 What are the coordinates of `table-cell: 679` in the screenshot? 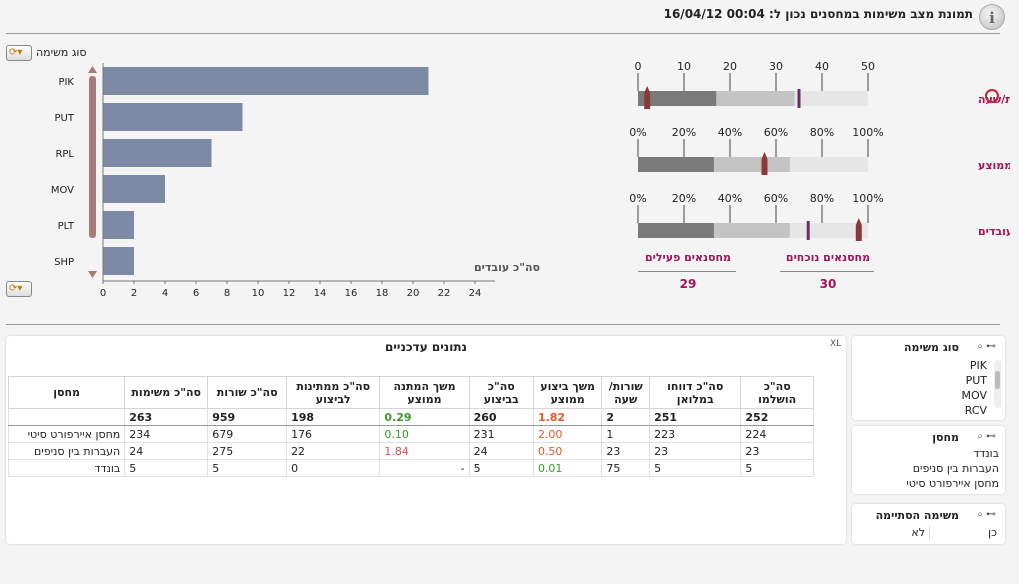 It's located at (247, 434).